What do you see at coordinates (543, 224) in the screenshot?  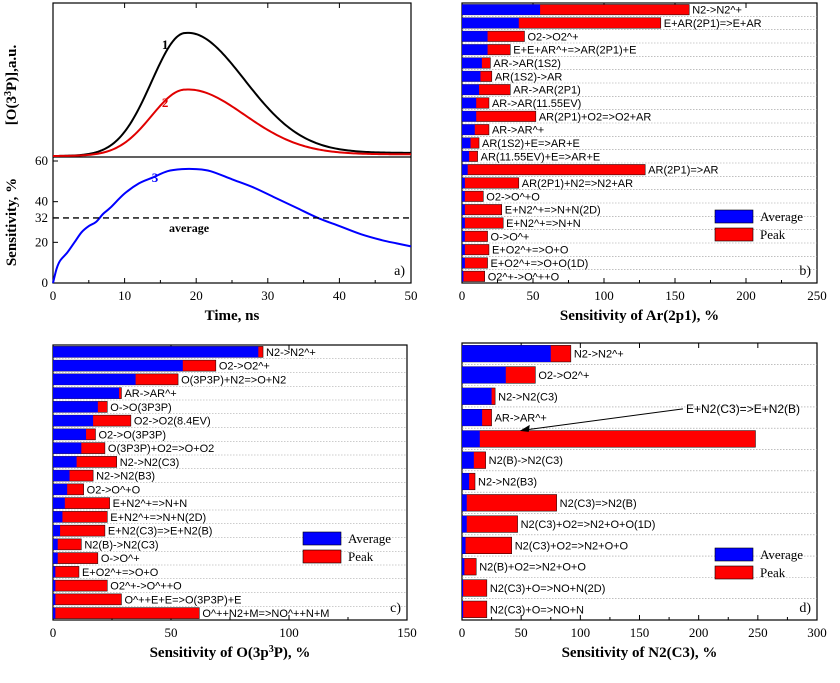 I see `bar-label: E+N2^+=>N+N` at bounding box center [543, 224].